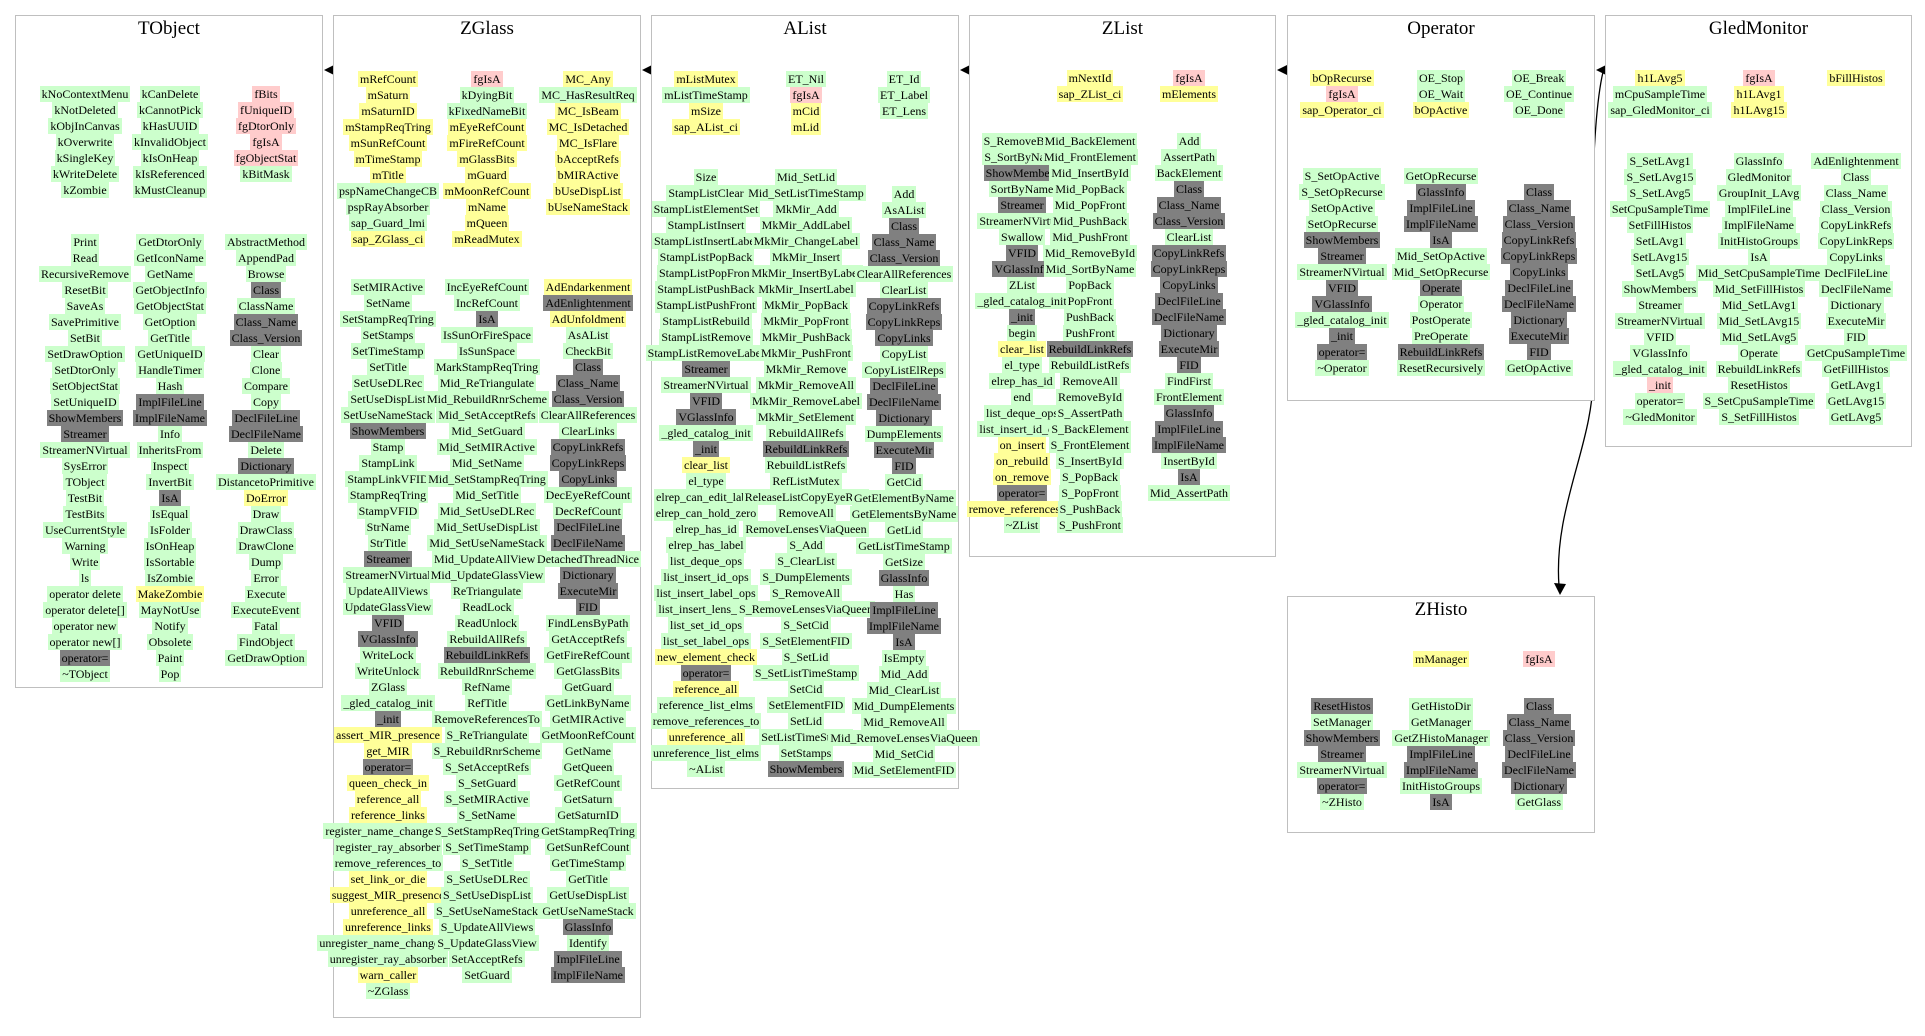 The width and height of the screenshot is (1925, 1036). What do you see at coordinates (1189, 173) in the screenshot?
I see `member-zlist-4-2: BackElement` at bounding box center [1189, 173].